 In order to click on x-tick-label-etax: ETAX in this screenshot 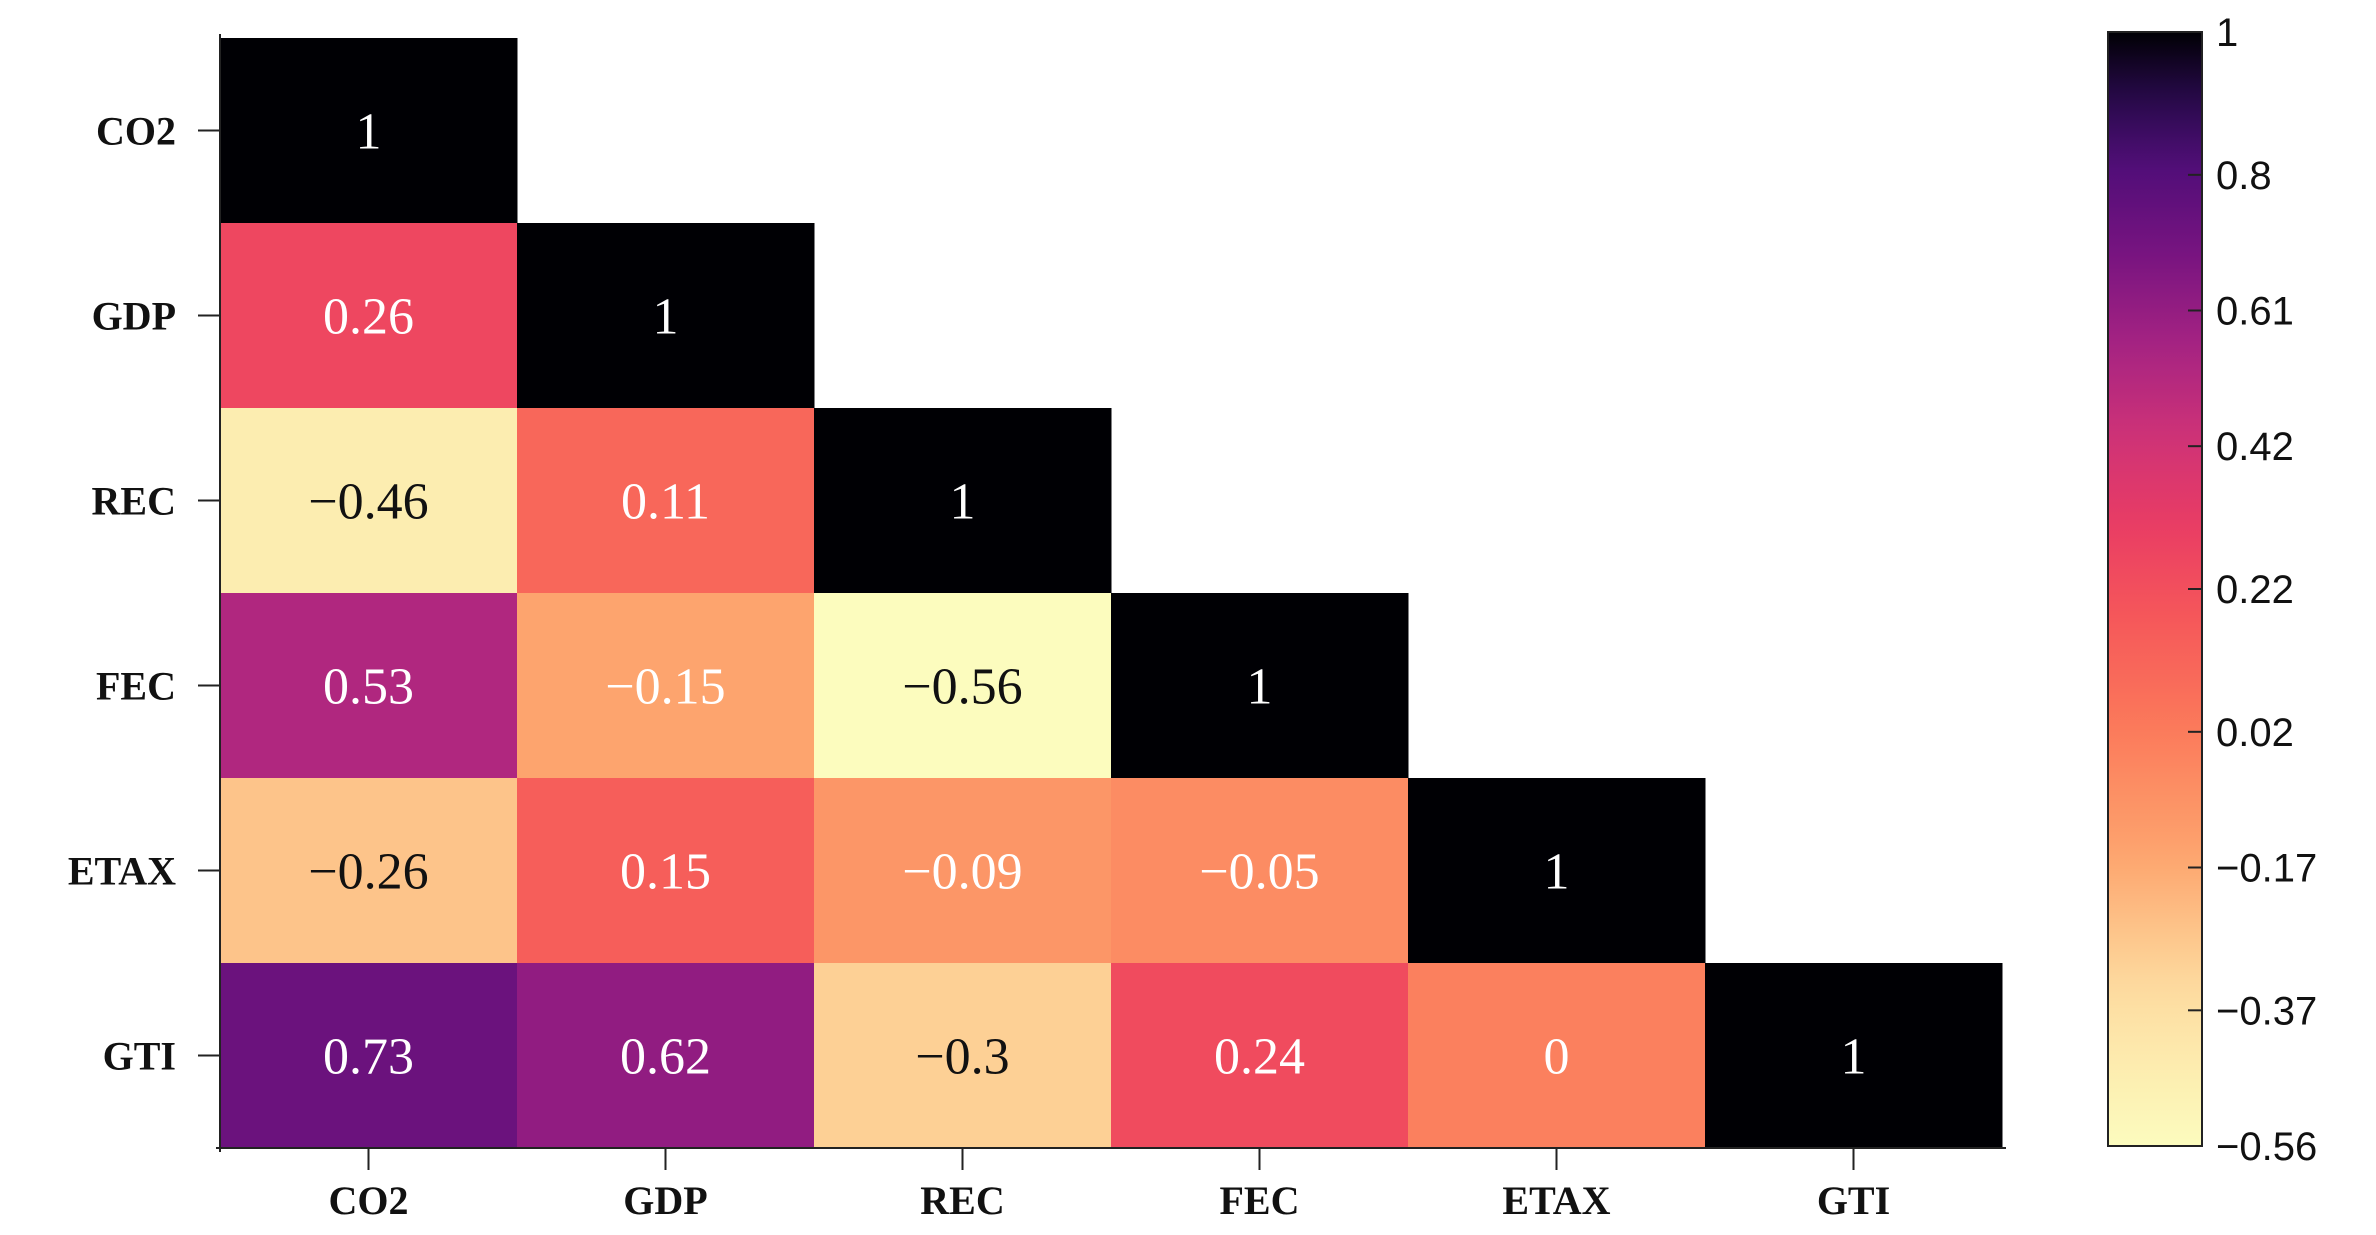, I will do `click(1556, 1200)`.